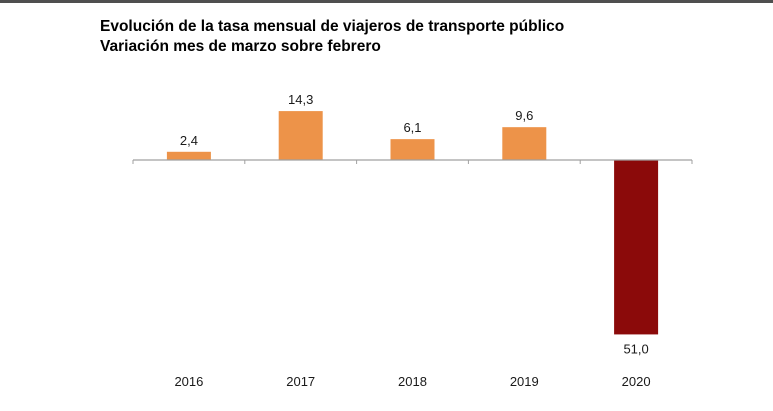 The image size is (773, 411). I want to click on data-label-2018: 6,1, so click(412, 127).